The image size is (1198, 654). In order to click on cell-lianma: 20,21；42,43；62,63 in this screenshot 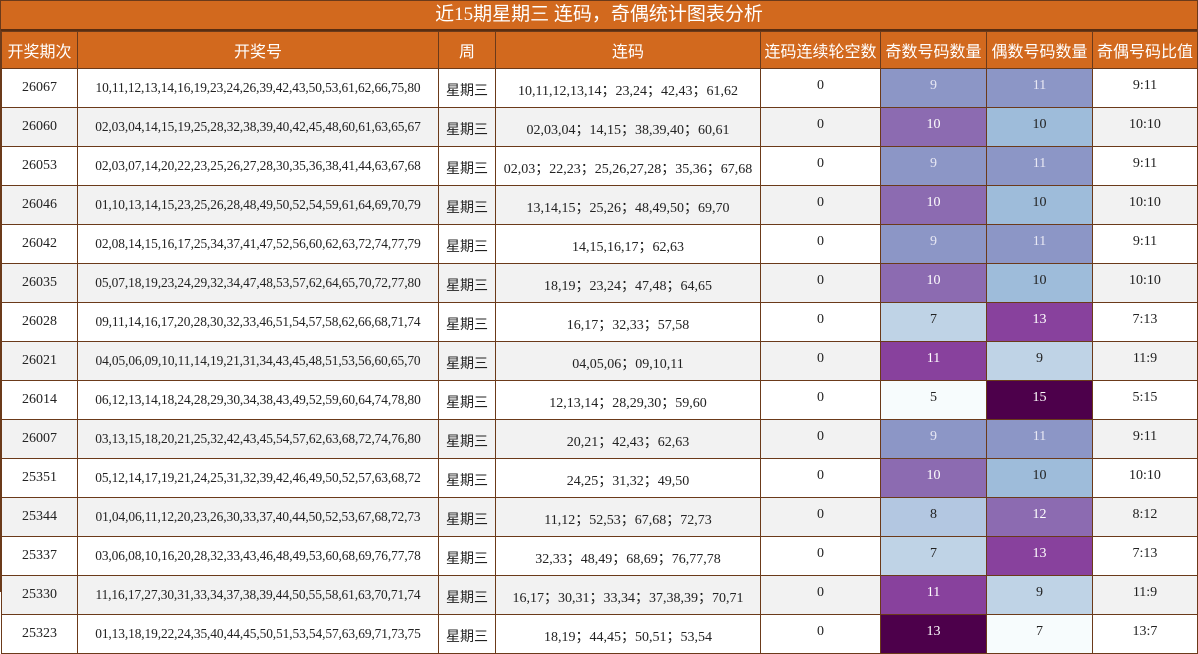, I will do `click(628, 439)`.